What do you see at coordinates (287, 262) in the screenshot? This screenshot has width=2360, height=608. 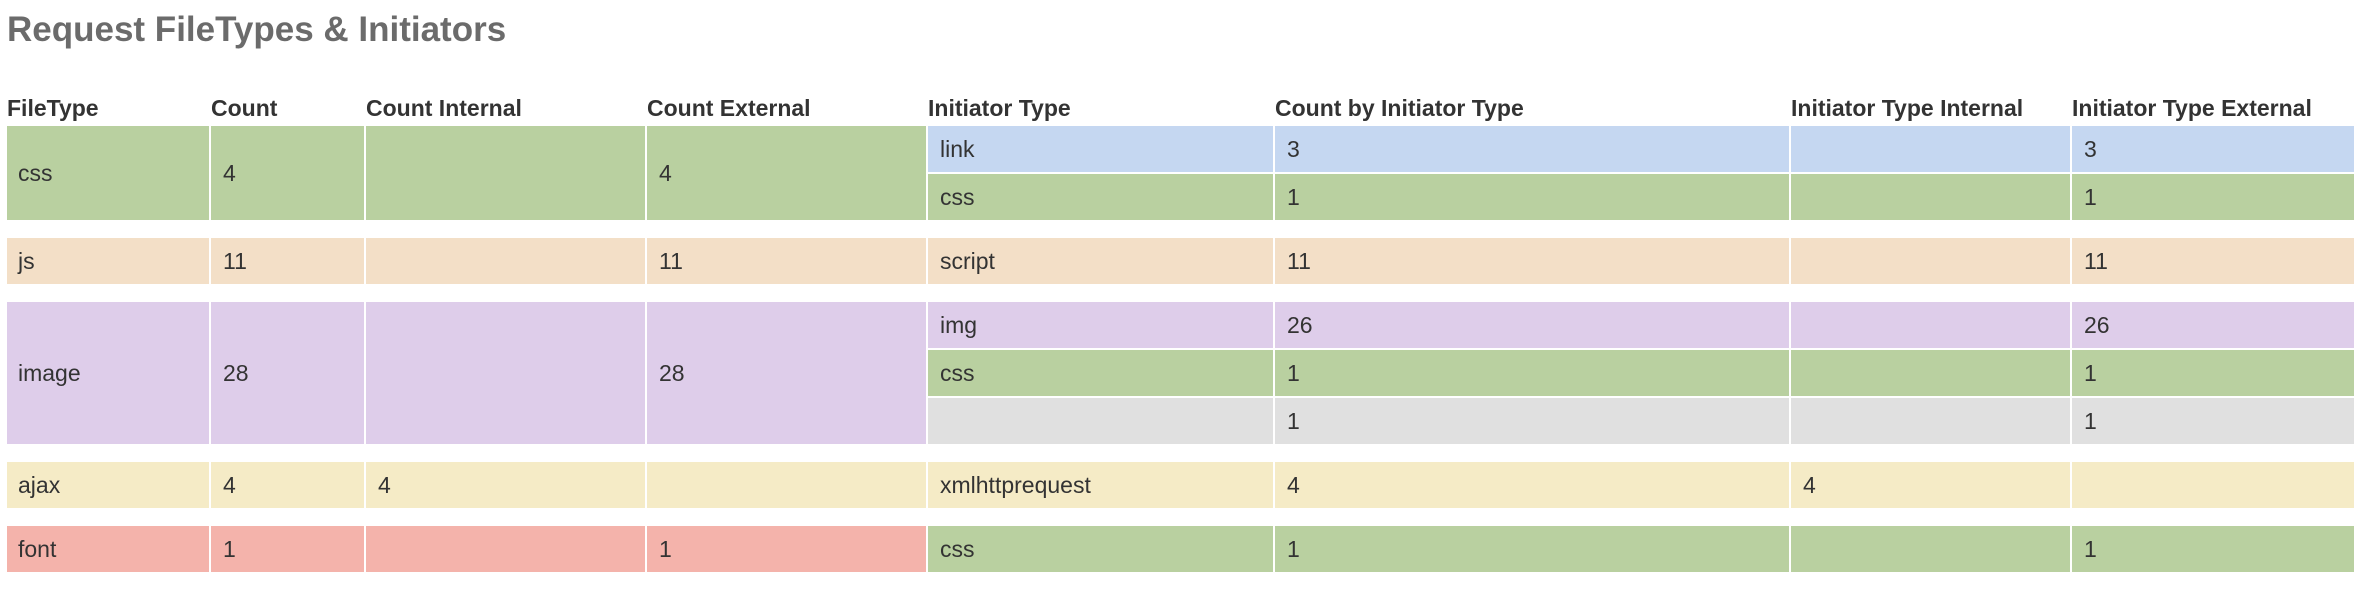 I see `count-cell: 11` at bounding box center [287, 262].